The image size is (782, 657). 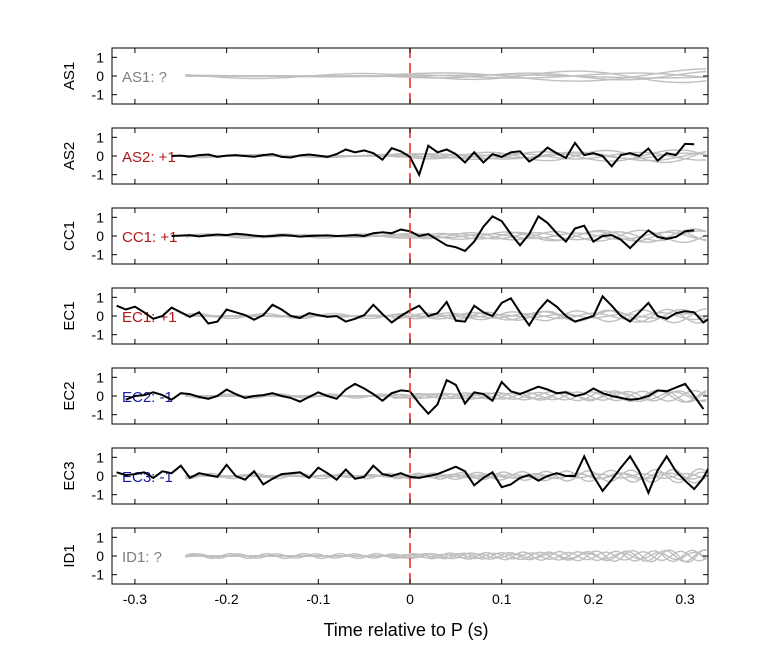 What do you see at coordinates (147, 397) in the screenshot?
I see `polarity-label-ec2: EC2: -1` at bounding box center [147, 397].